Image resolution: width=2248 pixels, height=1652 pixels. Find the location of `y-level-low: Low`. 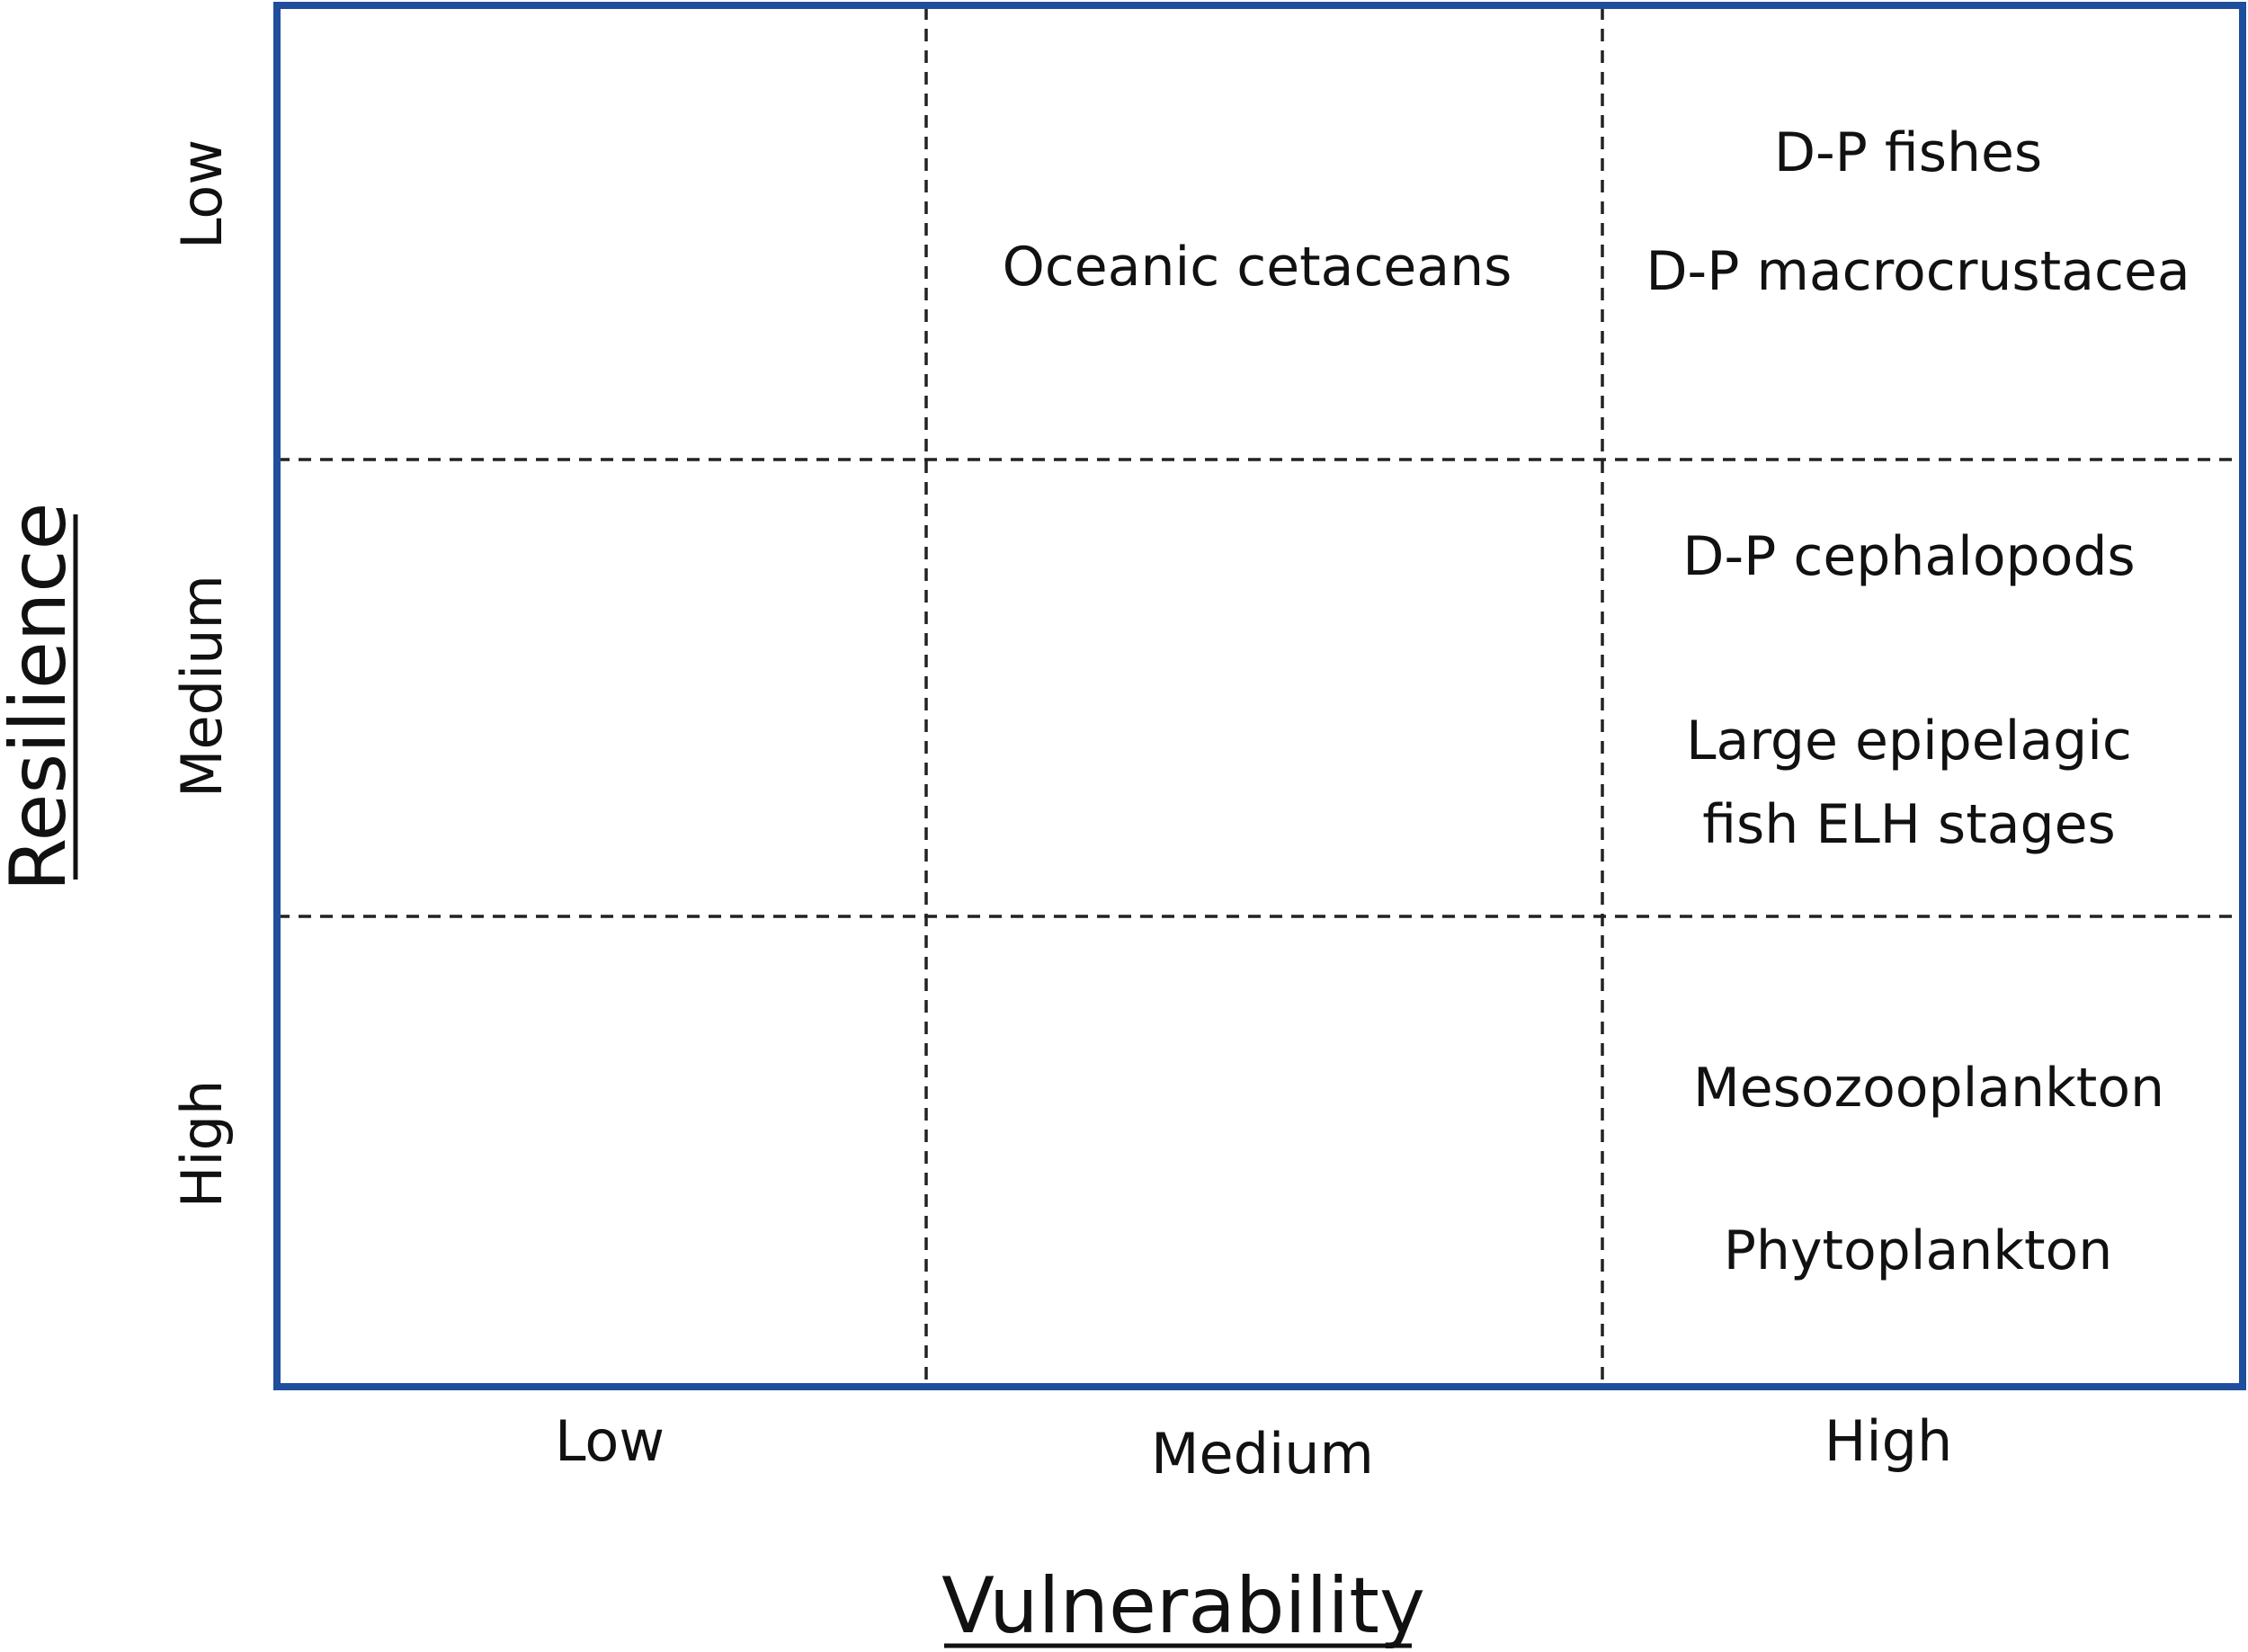

y-level-low: Low is located at coordinates (202, 194).